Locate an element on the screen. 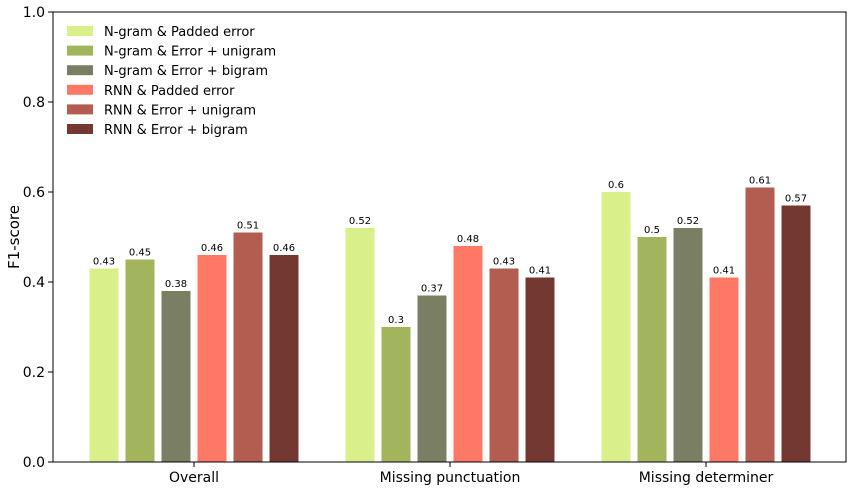  legend-label: N-gram & Error + unigram is located at coordinates (190, 52).